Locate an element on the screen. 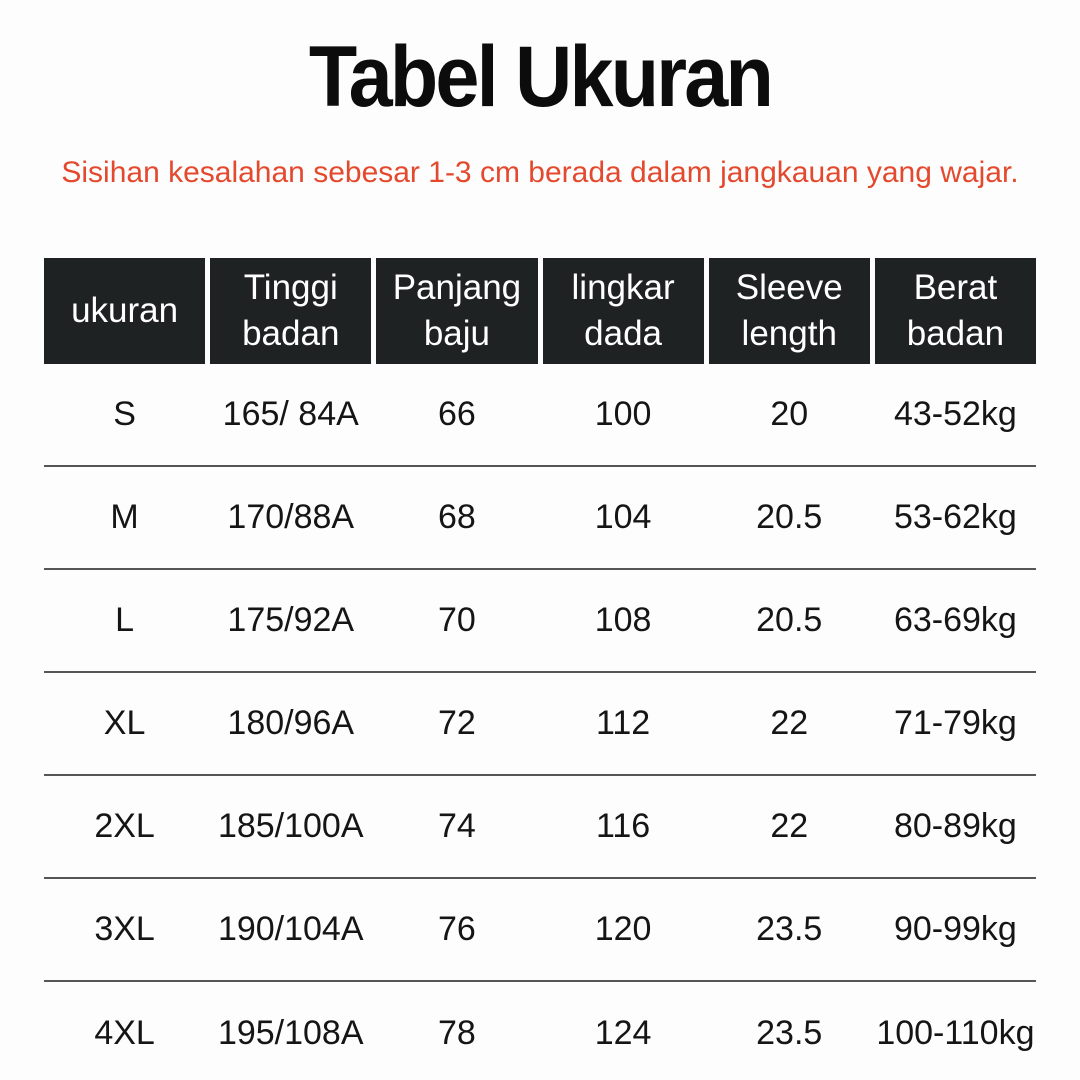 Image resolution: width=1080 pixels, height=1080 pixels. size-label-cell: L is located at coordinates (125, 619).